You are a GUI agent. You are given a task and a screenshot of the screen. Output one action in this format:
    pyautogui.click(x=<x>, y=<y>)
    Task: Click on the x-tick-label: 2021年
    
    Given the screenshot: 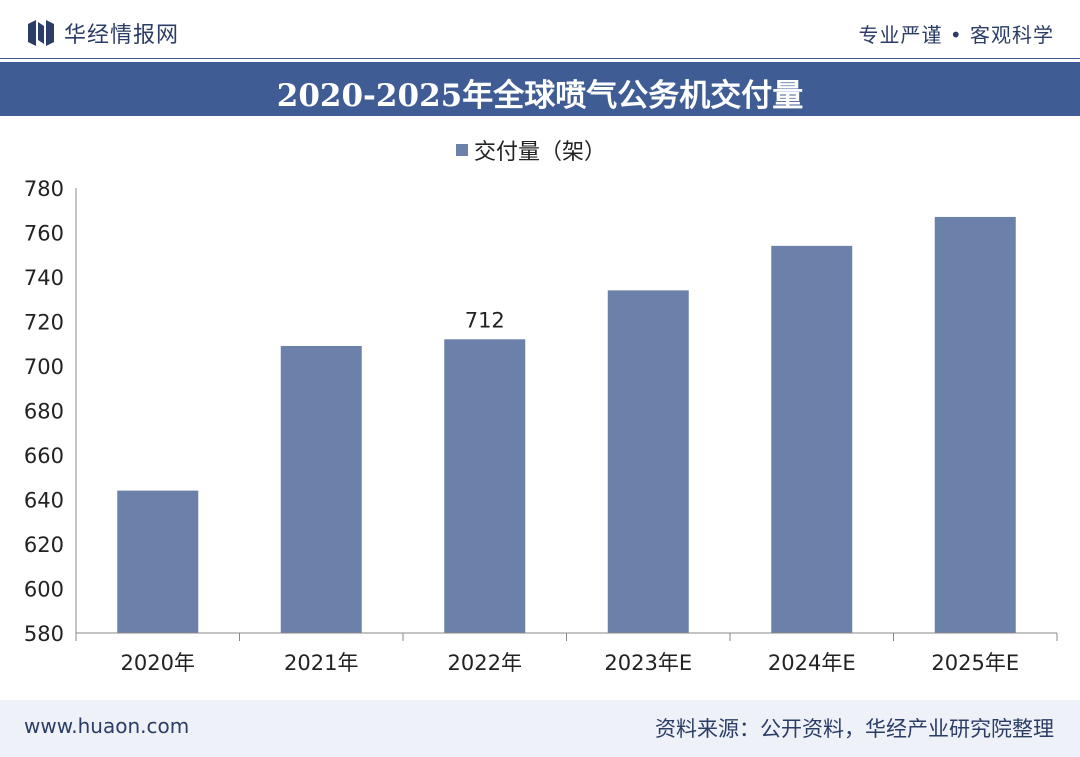 What is the action you would take?
    pyautogui.click(x=321, y=663)
    